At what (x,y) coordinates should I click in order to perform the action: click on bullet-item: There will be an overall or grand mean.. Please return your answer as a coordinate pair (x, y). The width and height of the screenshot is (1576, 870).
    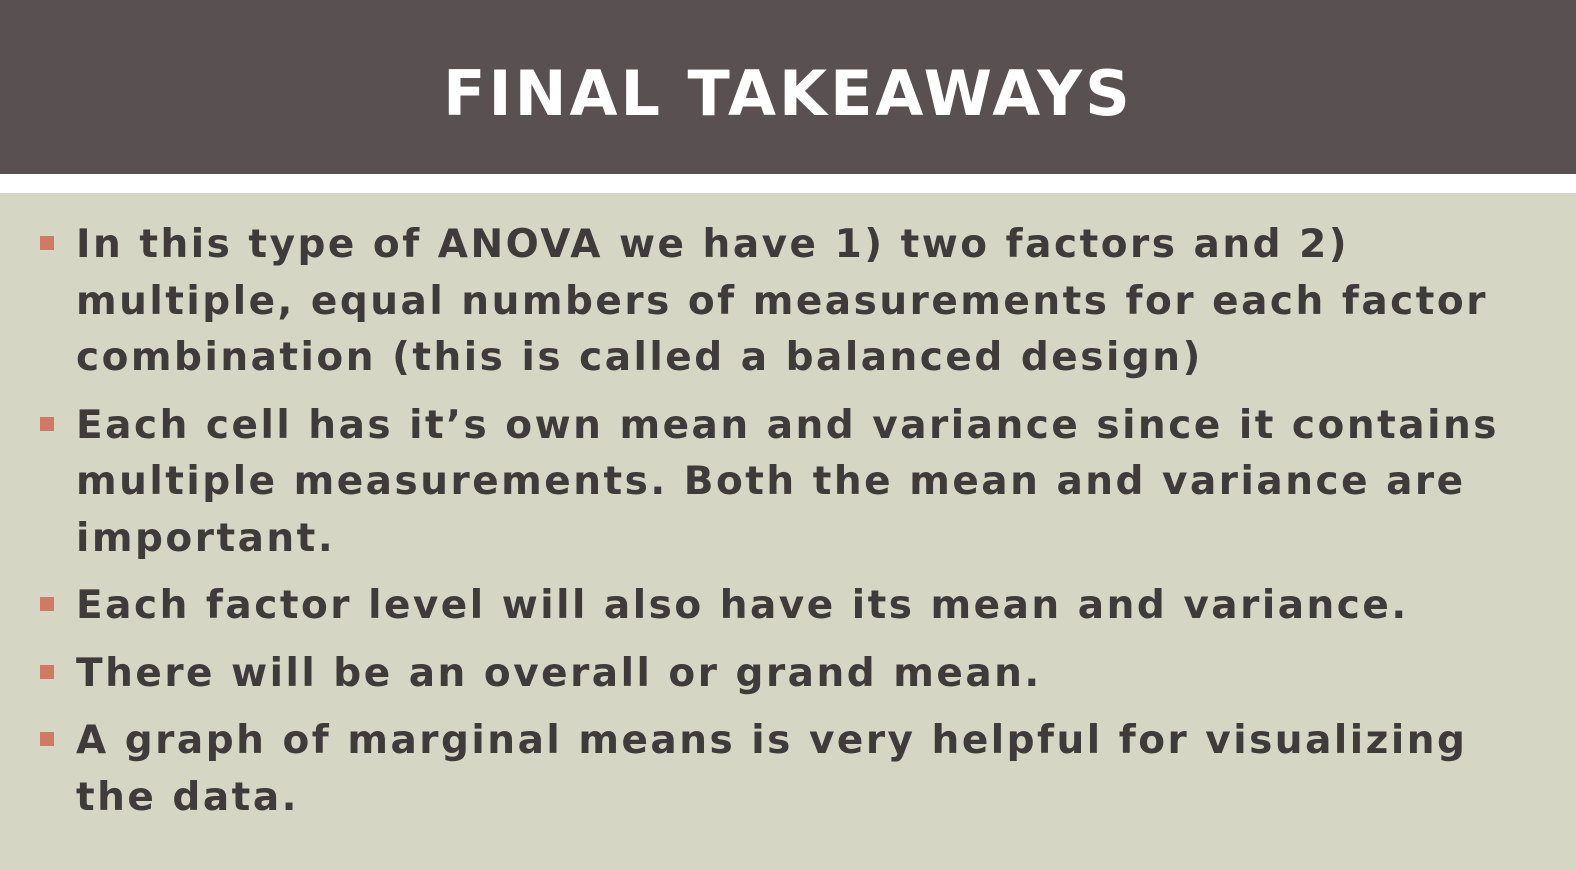
    Looking at the image, I should click on (793, 674).